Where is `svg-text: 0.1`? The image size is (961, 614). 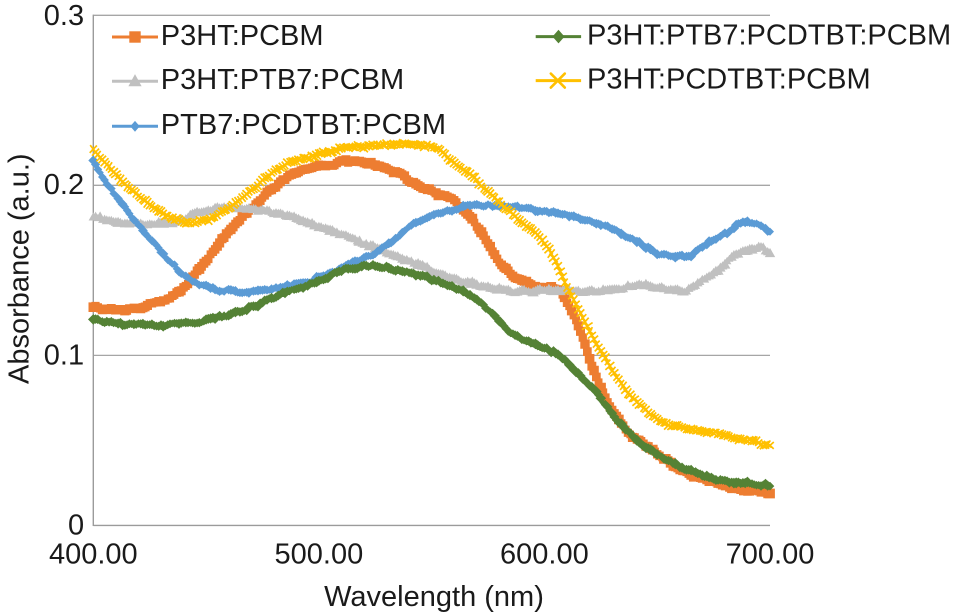
svg-text: 0.1 is located at coordinates (64, 355).